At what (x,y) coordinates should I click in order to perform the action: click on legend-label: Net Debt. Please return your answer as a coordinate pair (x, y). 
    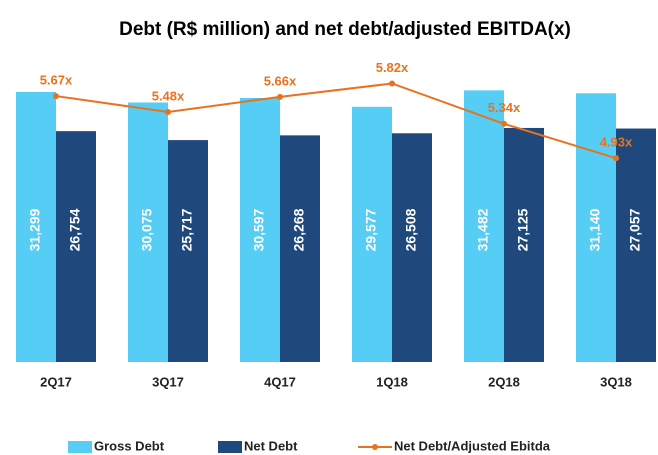
    Looking at the image, I should click on (271, 445).